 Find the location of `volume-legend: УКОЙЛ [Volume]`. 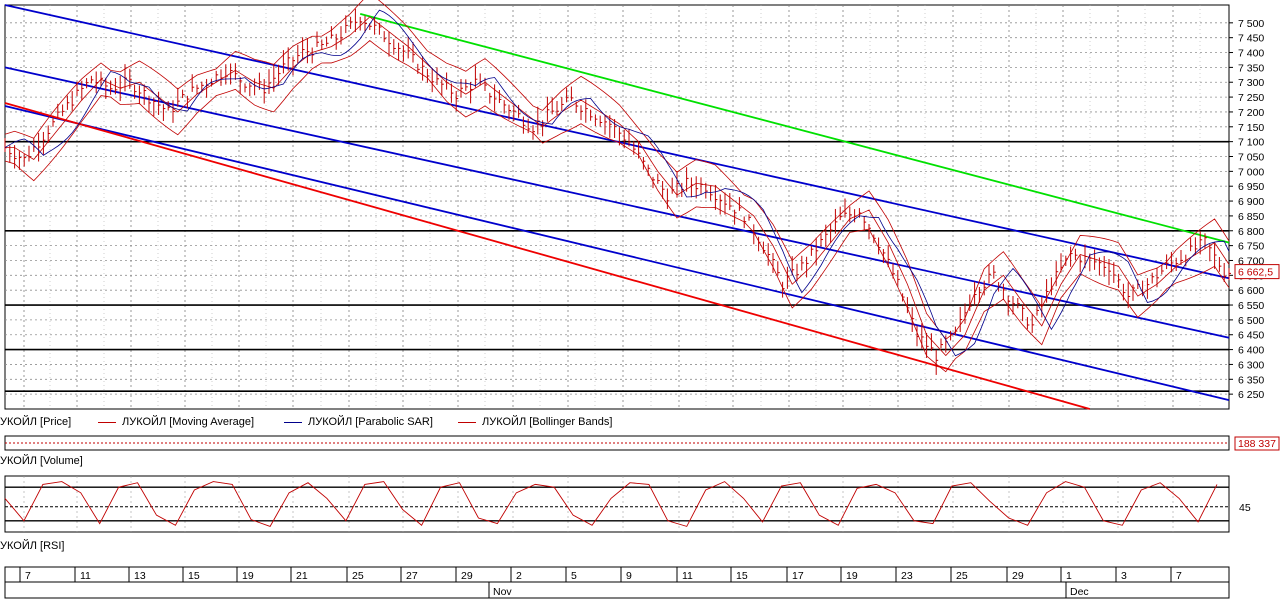

volume-legend: УКОЙЛ [Volume] is located at coordinates (100, 462).